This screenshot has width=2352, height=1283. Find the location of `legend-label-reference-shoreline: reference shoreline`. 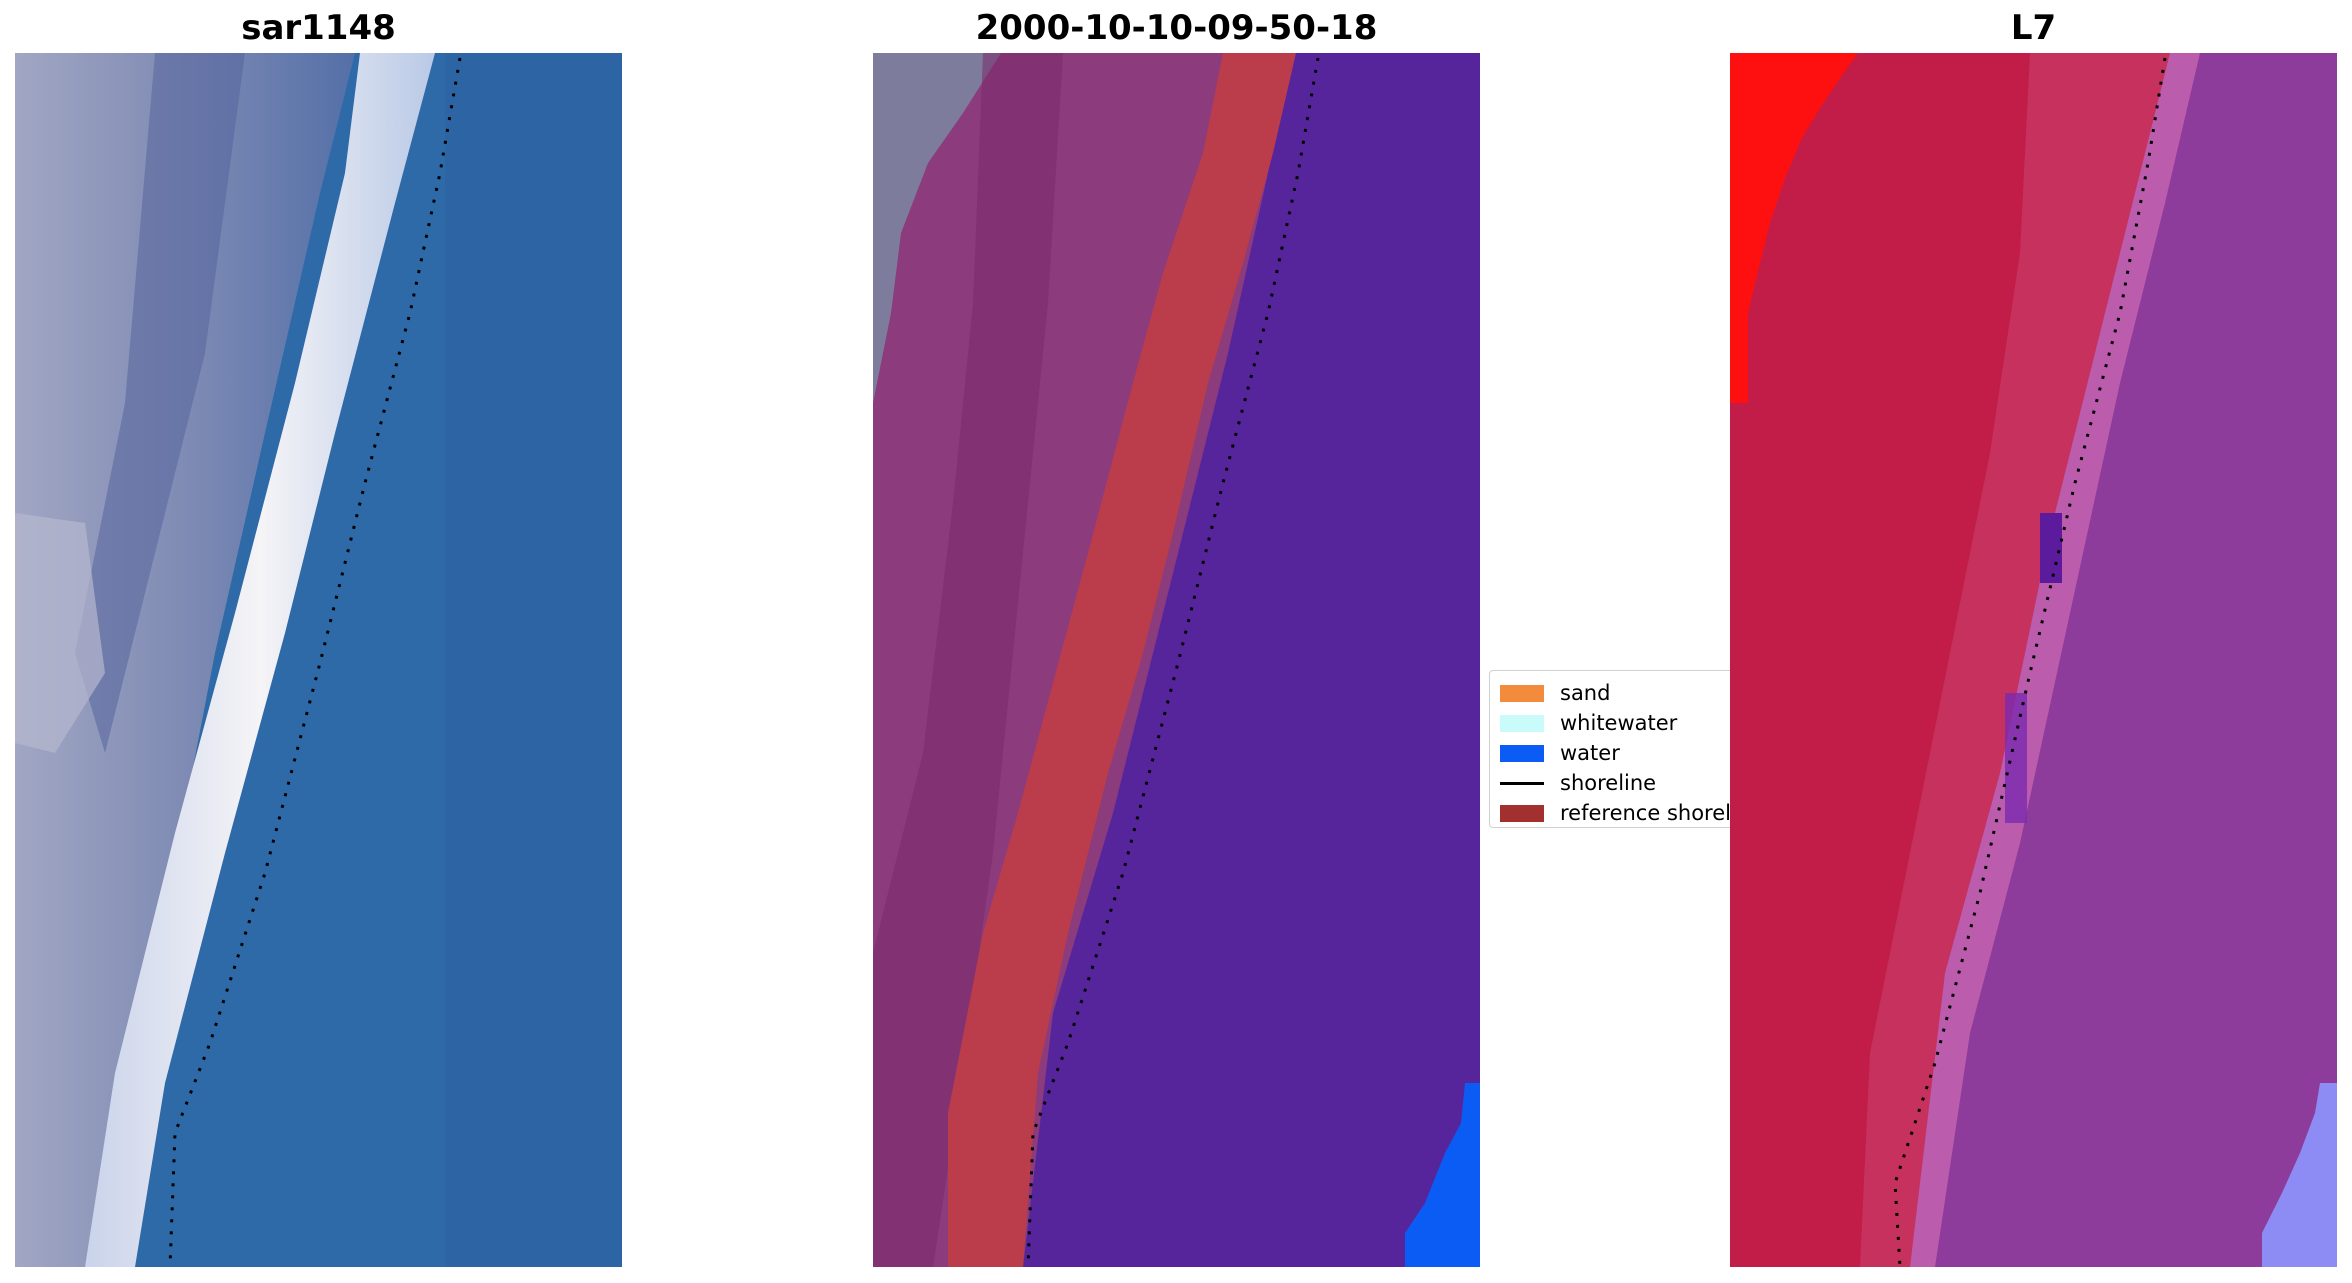

legend-label-reference-shoreline: reference shoreline is located at coordinates (1647, 813).